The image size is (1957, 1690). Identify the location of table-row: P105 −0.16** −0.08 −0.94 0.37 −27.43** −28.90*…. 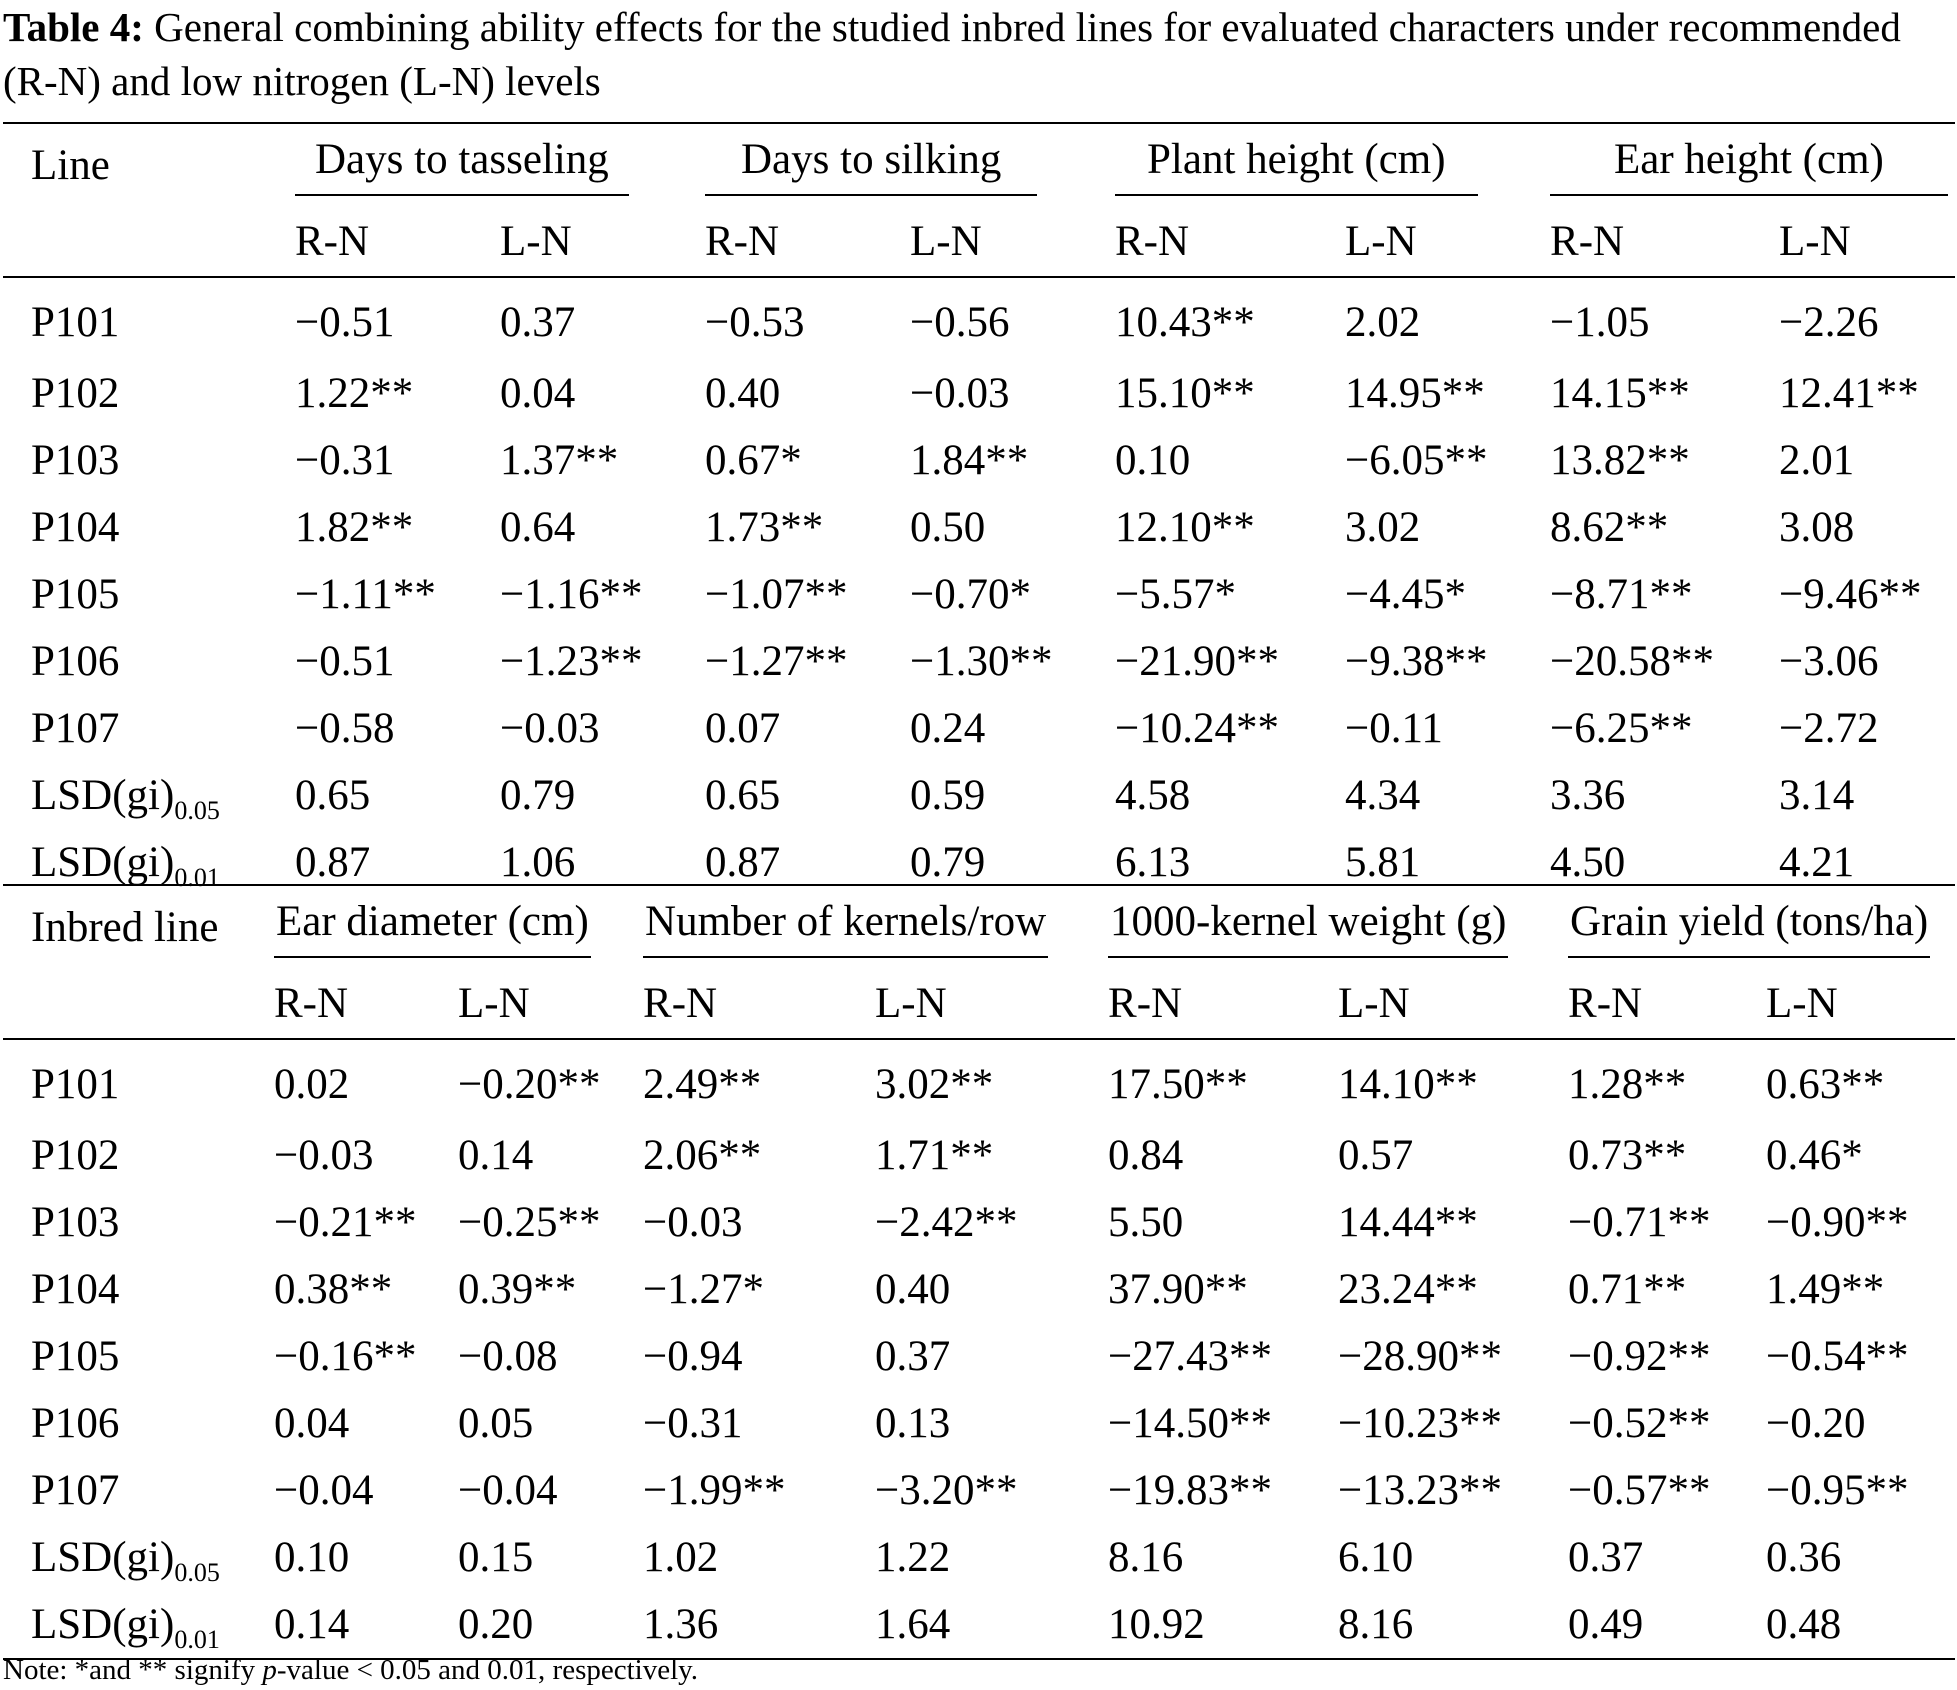
(979, 1356).